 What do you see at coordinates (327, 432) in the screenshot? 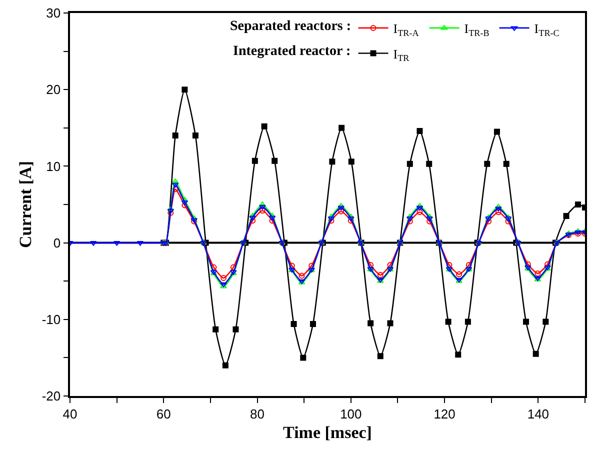
I see `x-axis-title: Time [msec]` at bounding box center [327, 432].